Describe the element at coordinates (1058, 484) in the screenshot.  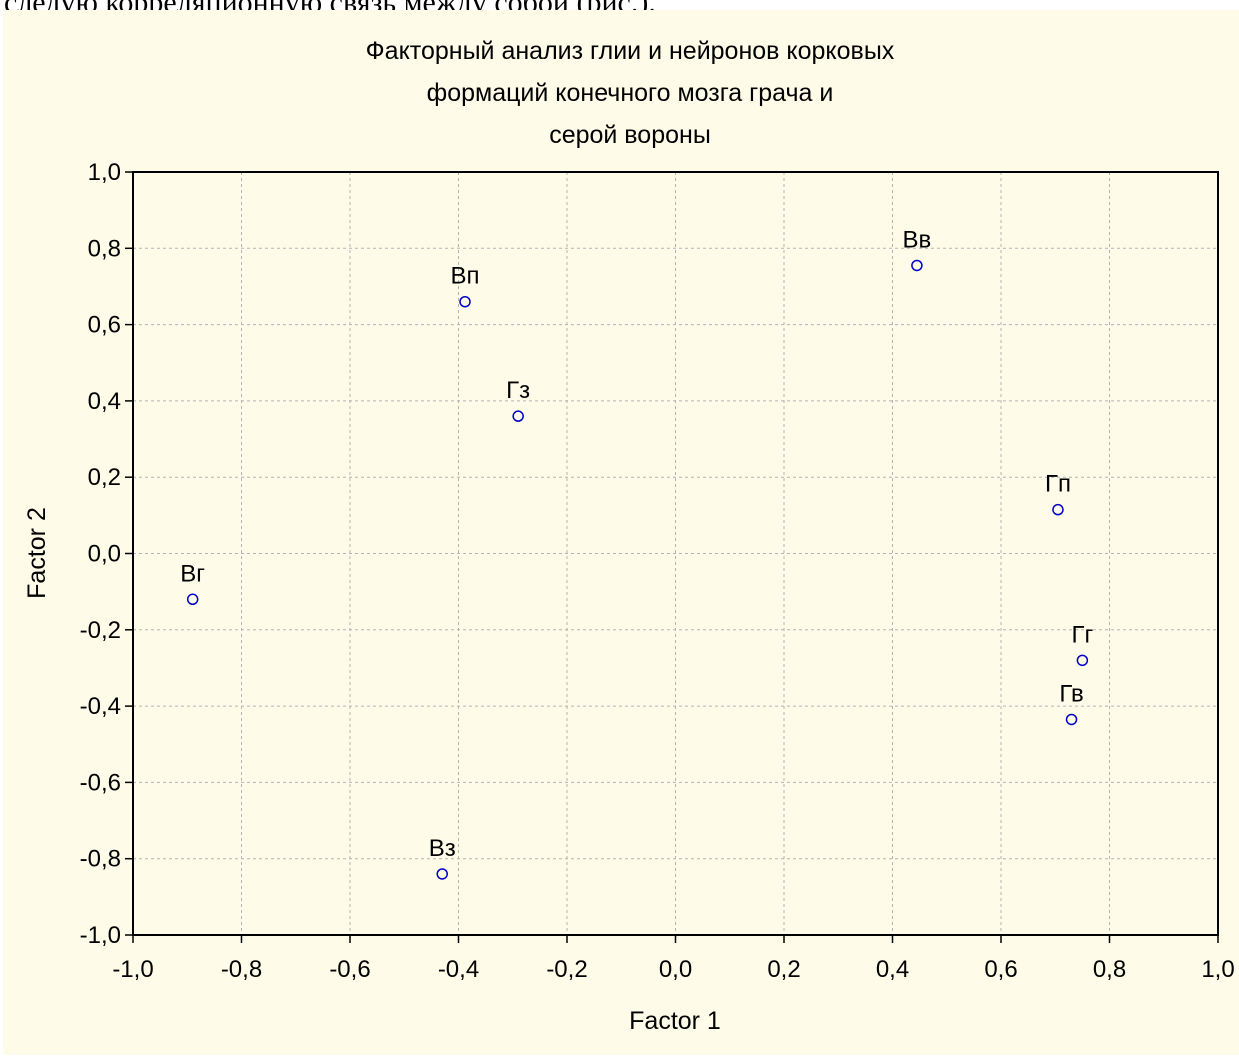
I see `data-point-label: Гп` at that location.